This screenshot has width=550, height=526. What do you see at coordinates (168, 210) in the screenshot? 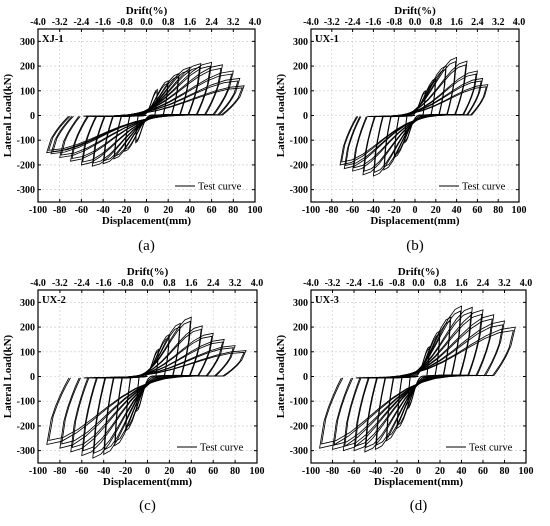
I see `x-tick-label: 20` at bounding box center [168, 210].